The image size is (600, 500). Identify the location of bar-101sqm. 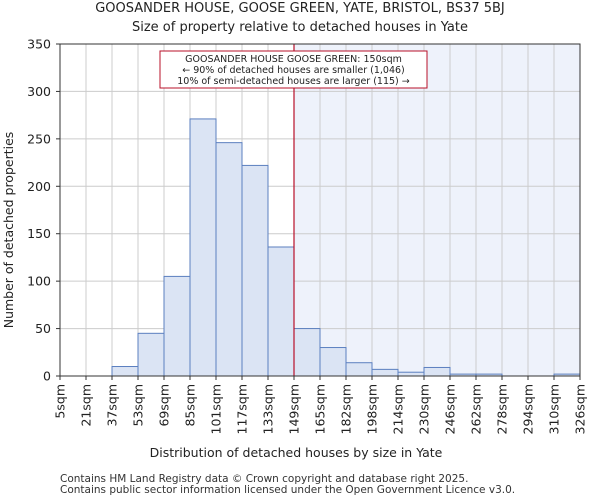
(229, 259).